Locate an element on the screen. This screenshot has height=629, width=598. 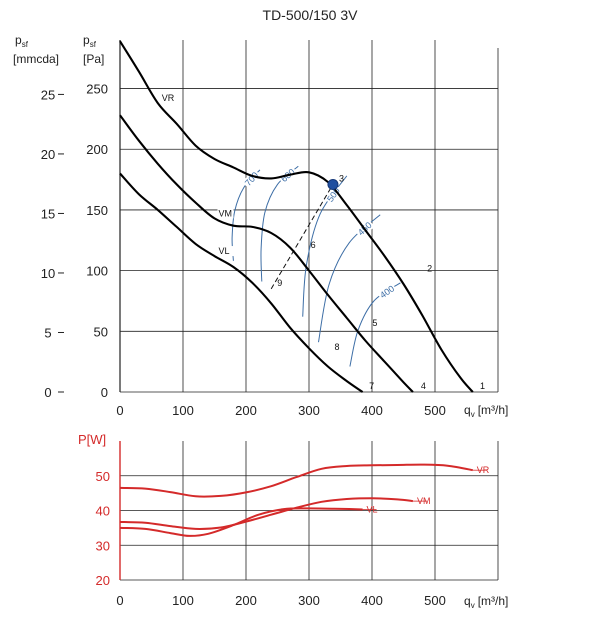
fan-curve-label: VL is located at coordinates (224, 251).